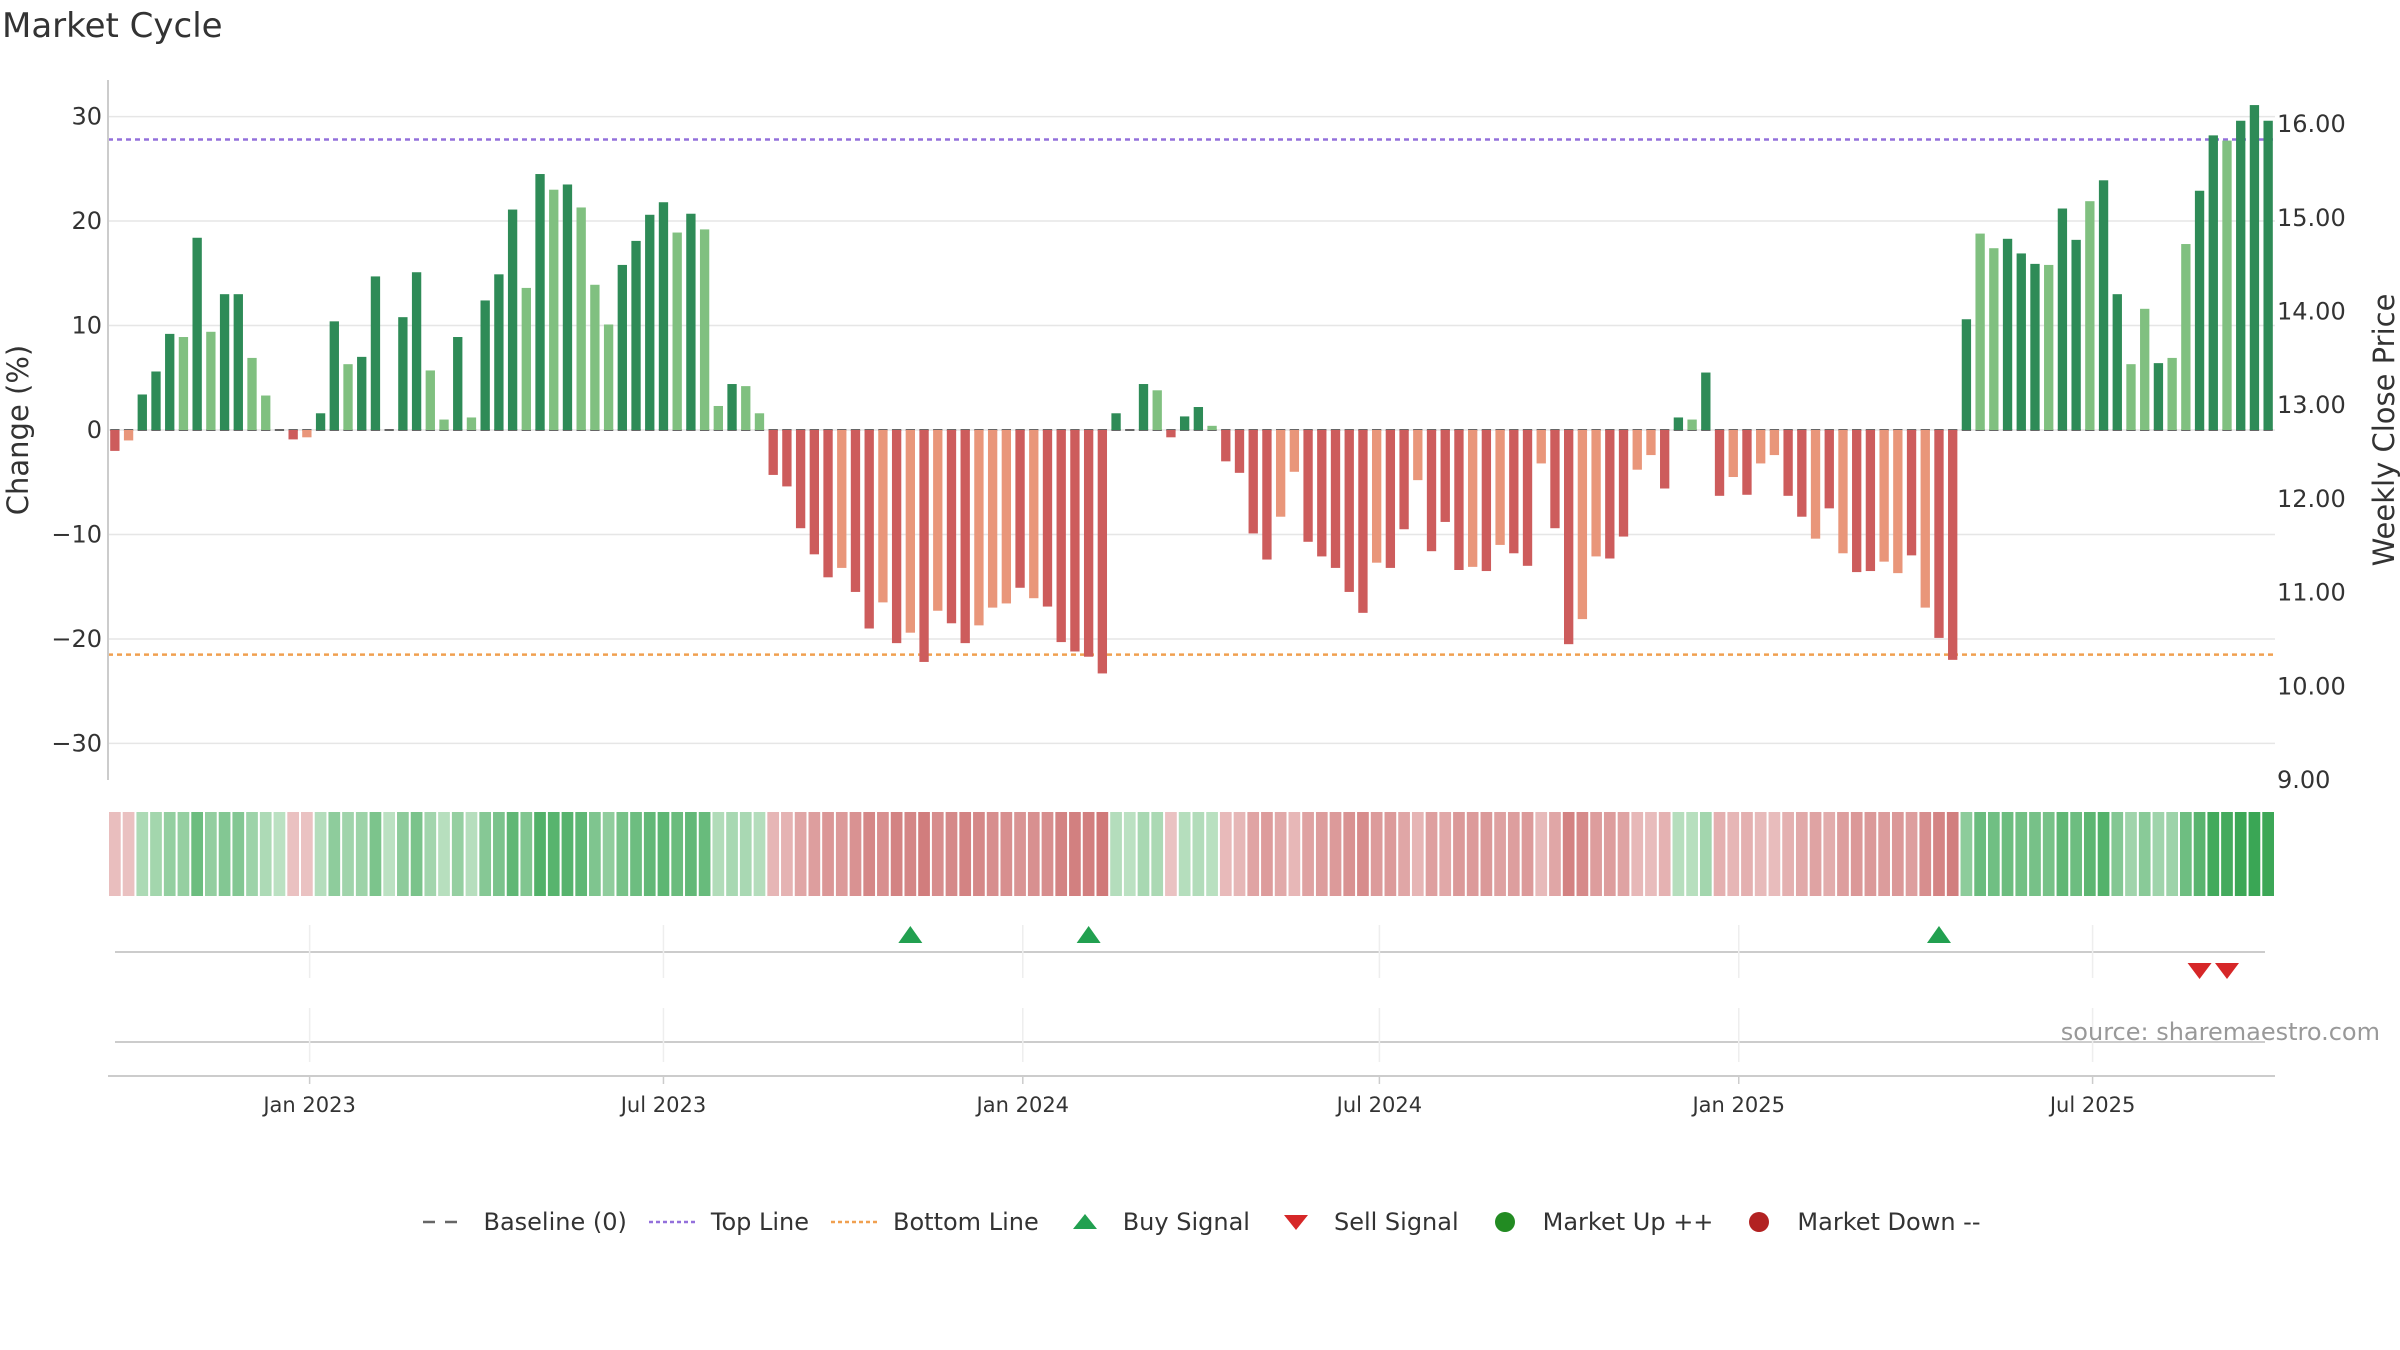 The width and height of the screenshot is (2400, 1350). I want to click on legend-item-sell-signal: Sell Signal, so click(1364, 1222).